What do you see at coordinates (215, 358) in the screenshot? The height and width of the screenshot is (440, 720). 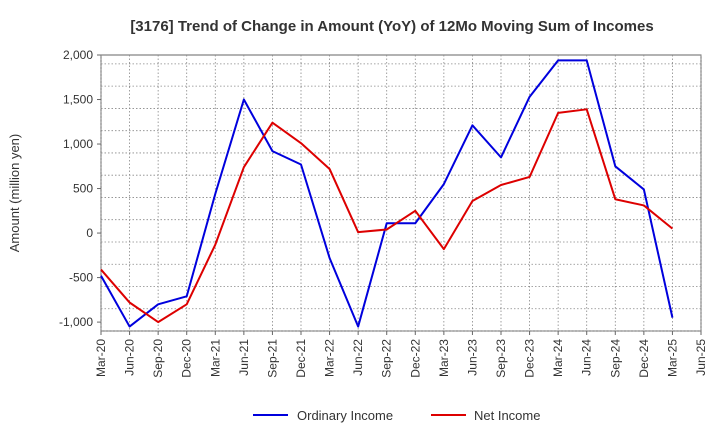 I see `x-tick-label: Mar-21` at bounding box center [215, 358].